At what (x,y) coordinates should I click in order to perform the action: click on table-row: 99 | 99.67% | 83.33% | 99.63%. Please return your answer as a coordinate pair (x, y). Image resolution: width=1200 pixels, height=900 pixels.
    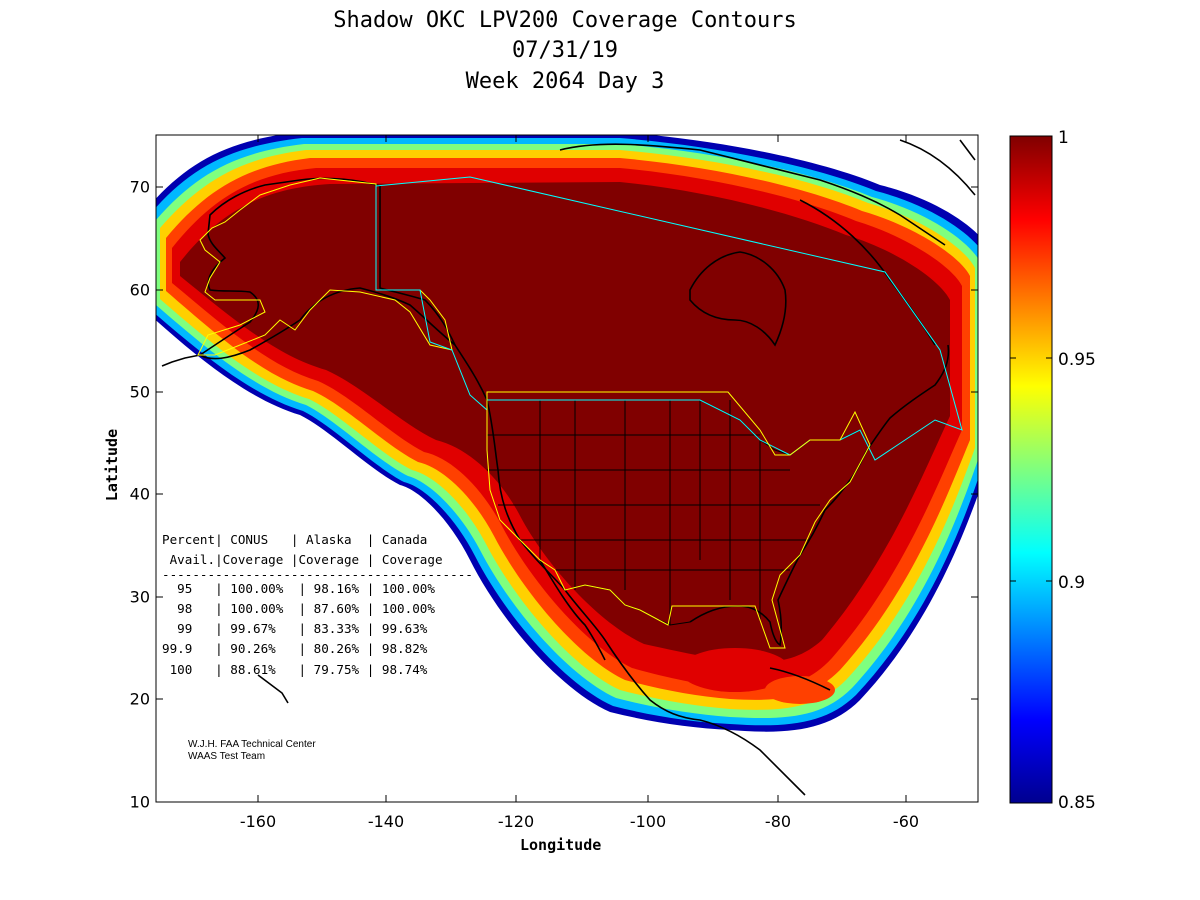
    Looking at the image, I should click on (295, 629).